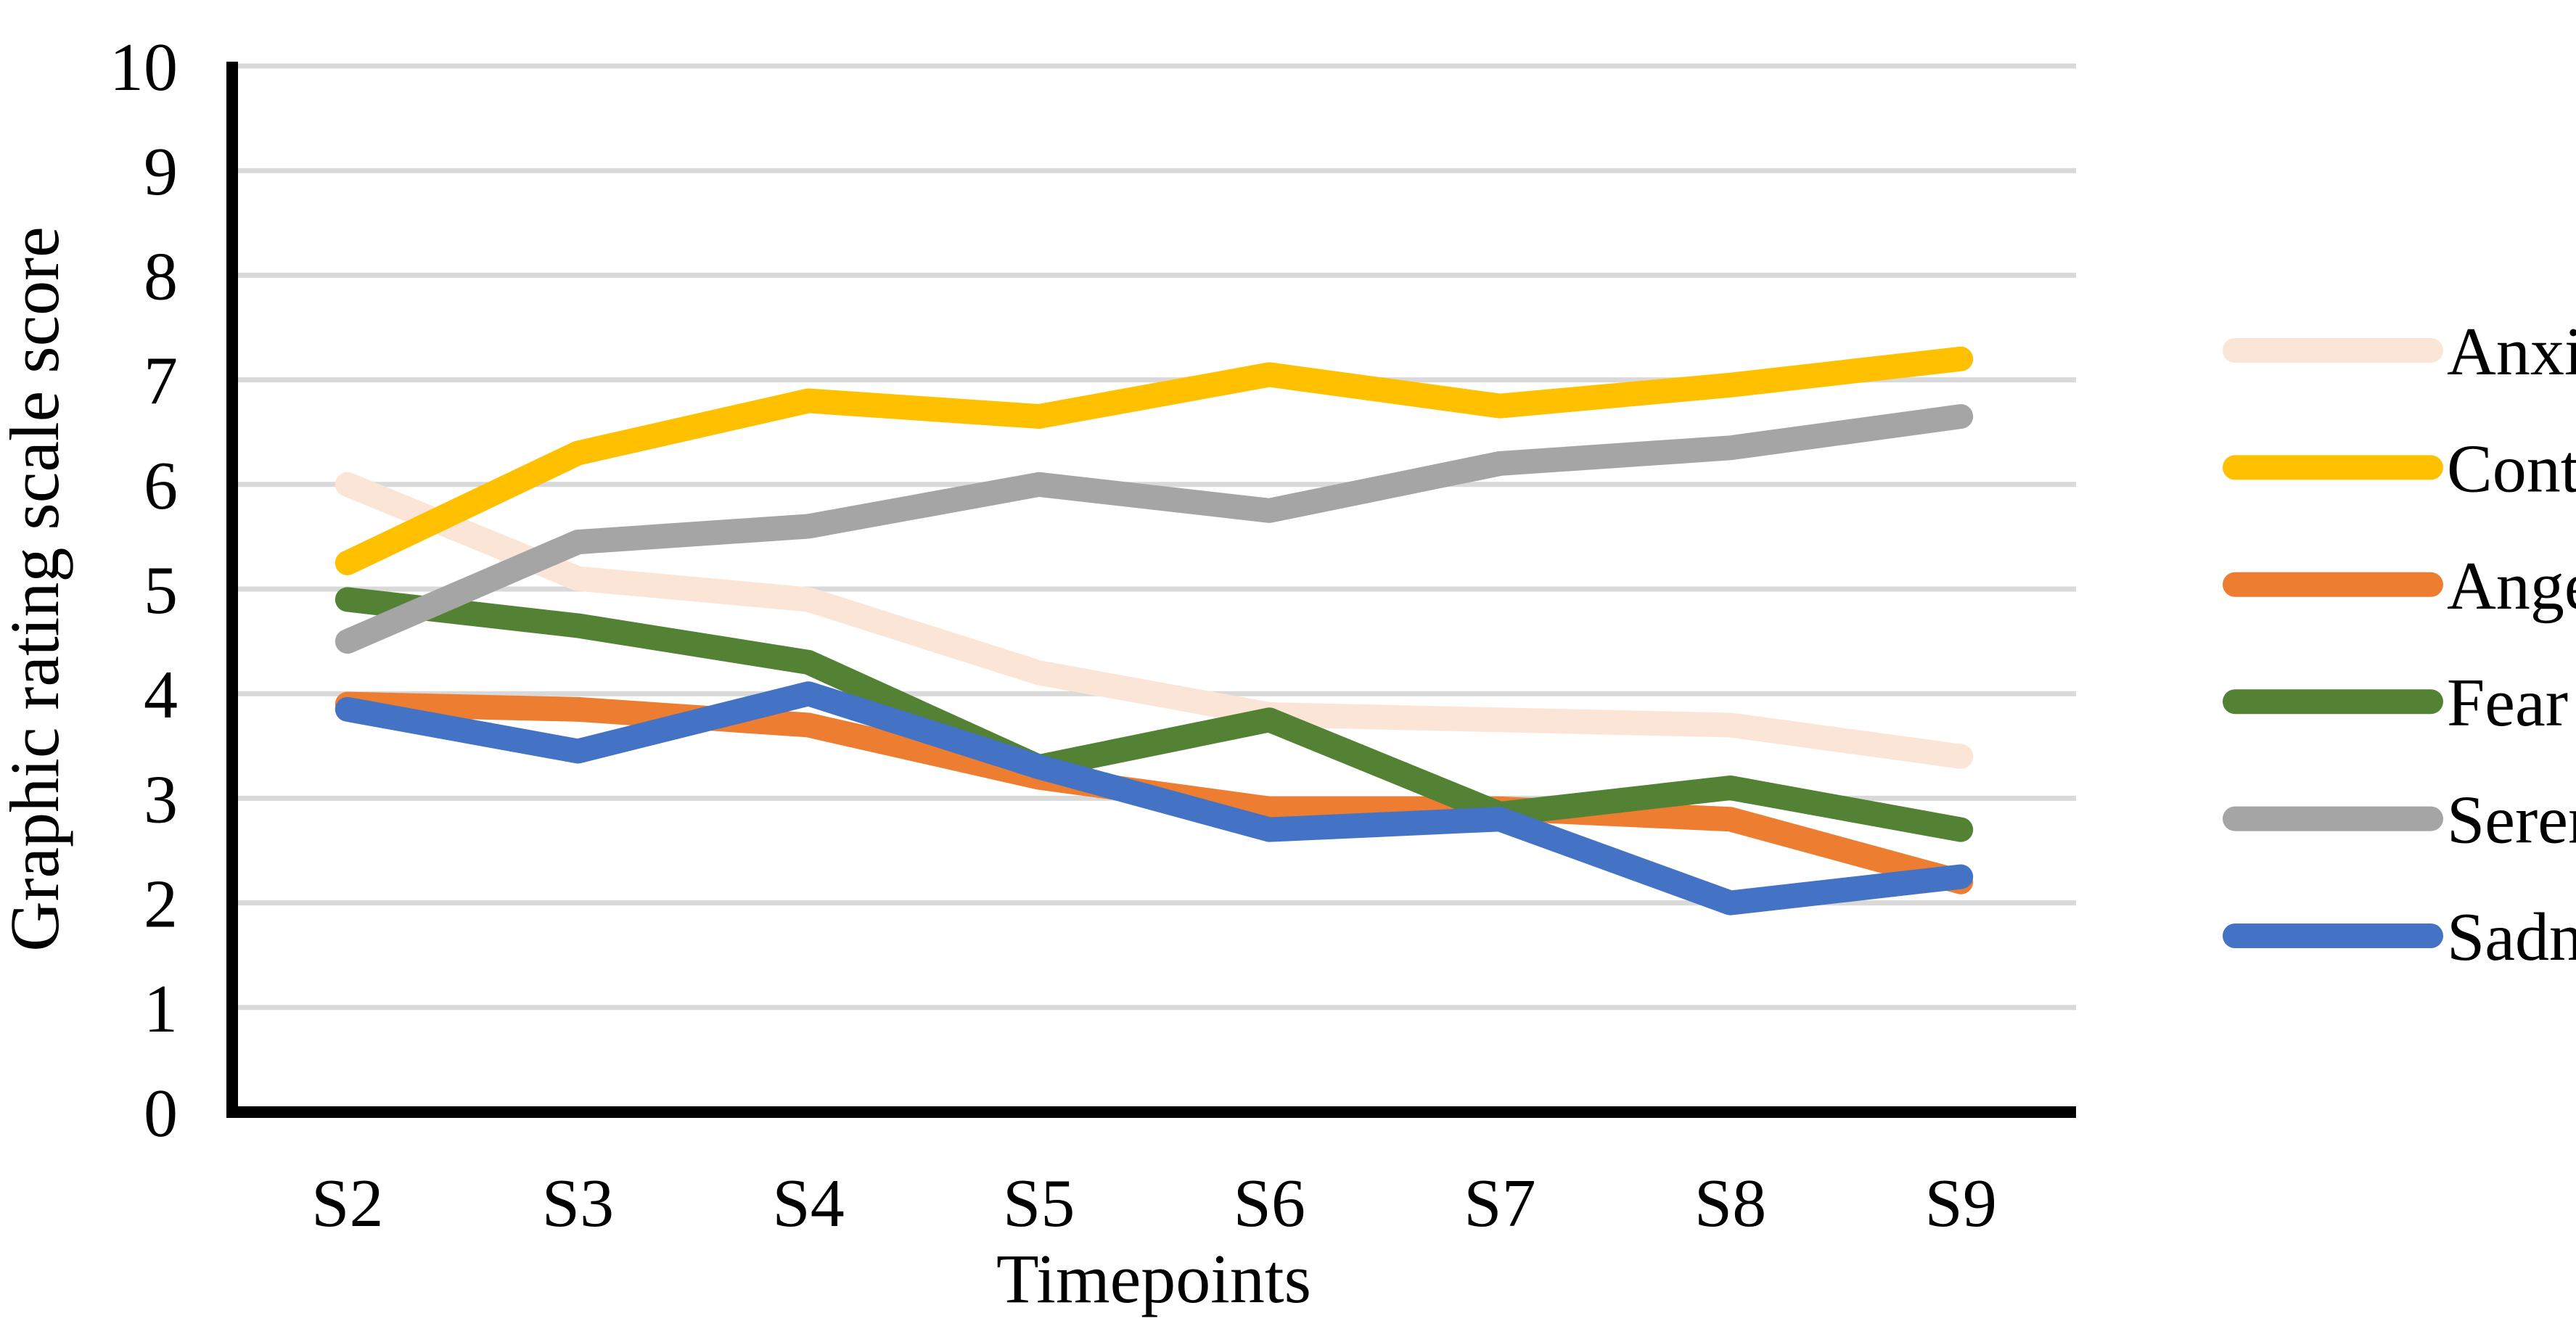  I want to click on y-tick-label: 2, so click(161, 904).